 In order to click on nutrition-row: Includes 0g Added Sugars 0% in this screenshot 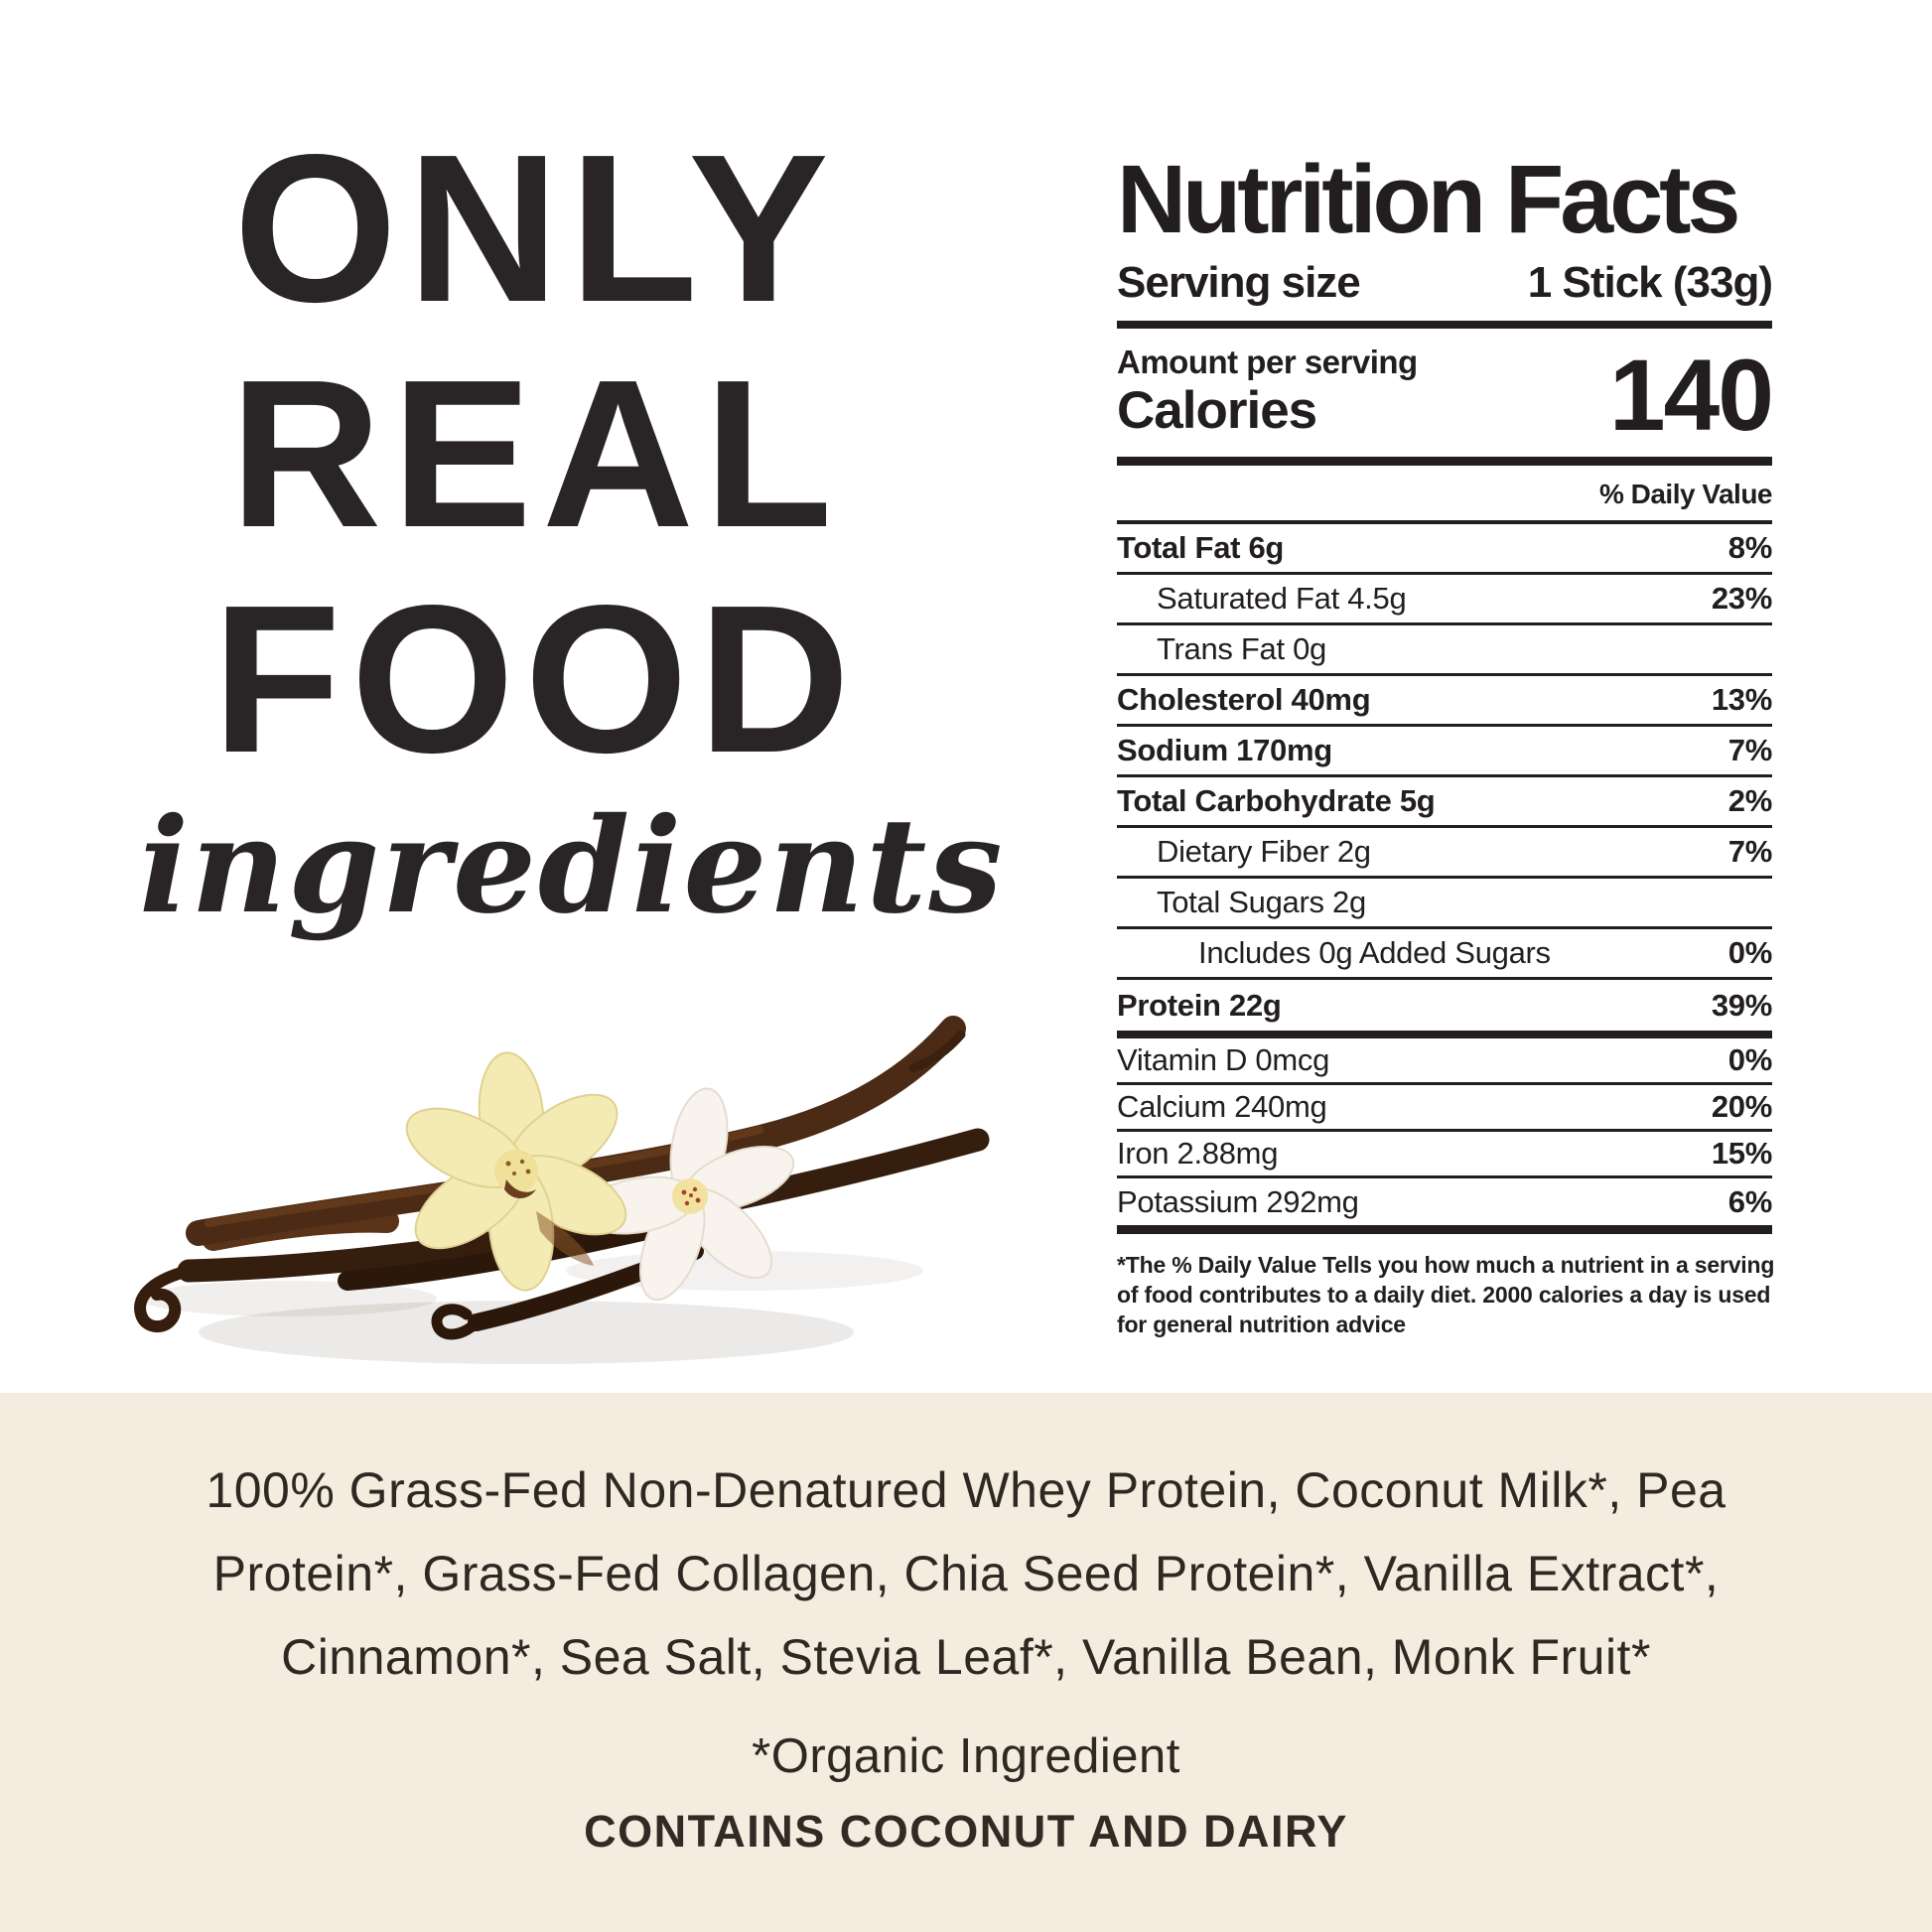, I will do `click(1445, 955)`.